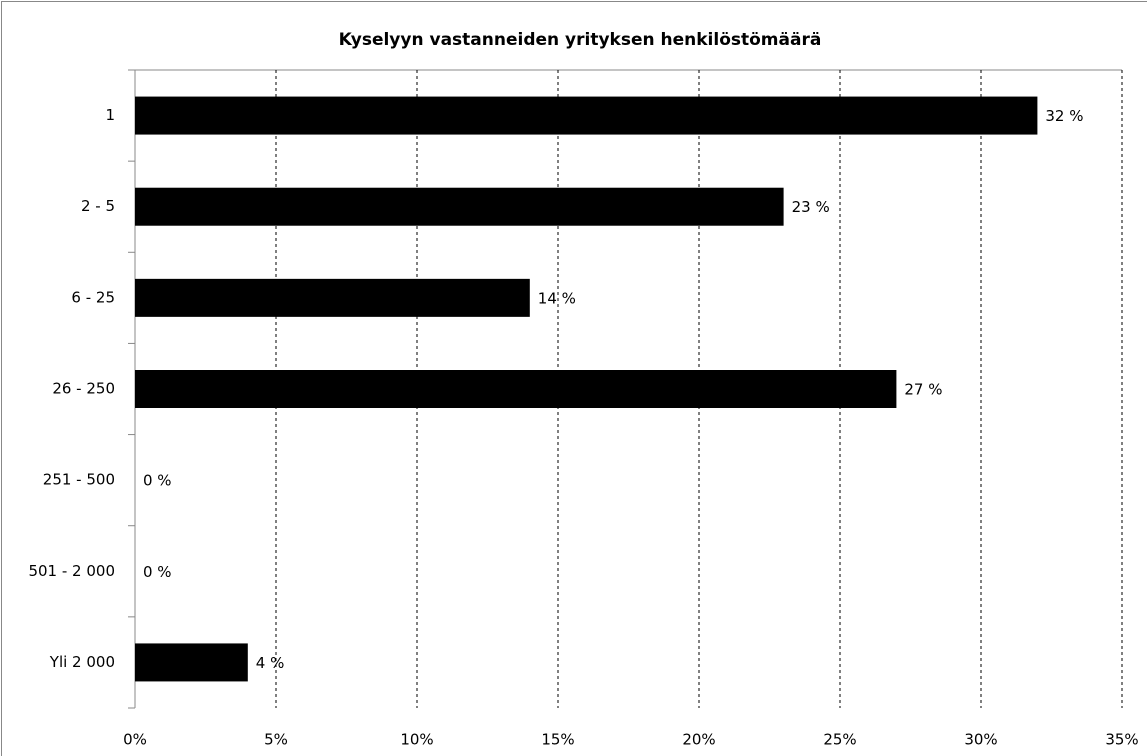 Image resolution: width=1147 pixels, height=756 pixels. What do you see at coordinates (135, 740) in the screenshot?
I see `x-tick-label: 0%` at bounding box center [135, 740].